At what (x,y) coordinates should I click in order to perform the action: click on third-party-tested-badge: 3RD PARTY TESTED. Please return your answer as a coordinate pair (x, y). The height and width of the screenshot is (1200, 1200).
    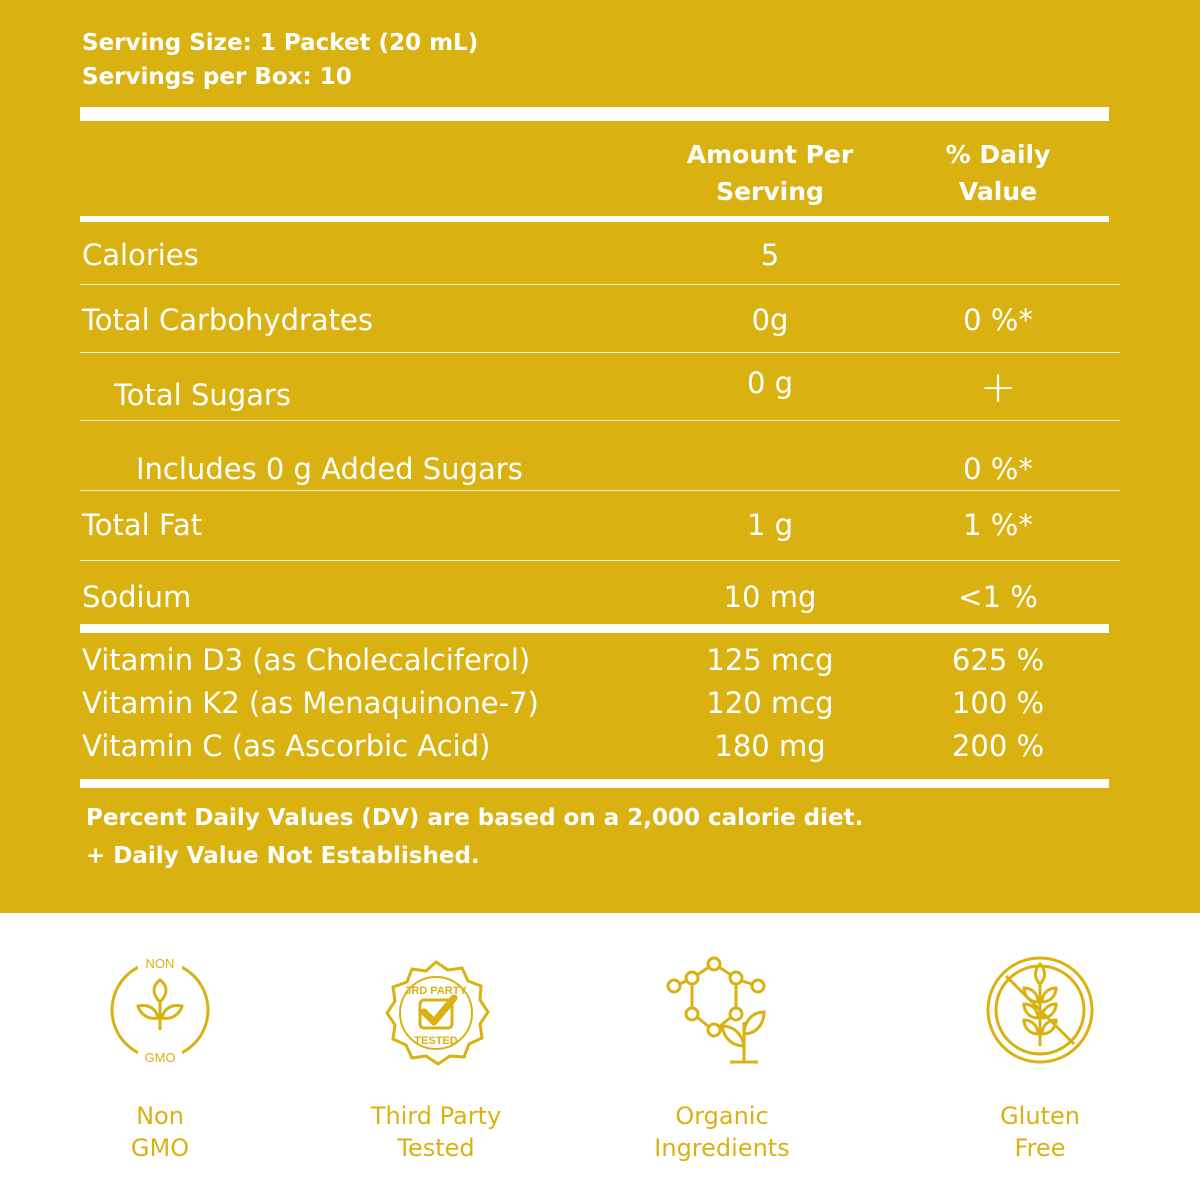
    Looking at the image, I should click on (436, 1020).